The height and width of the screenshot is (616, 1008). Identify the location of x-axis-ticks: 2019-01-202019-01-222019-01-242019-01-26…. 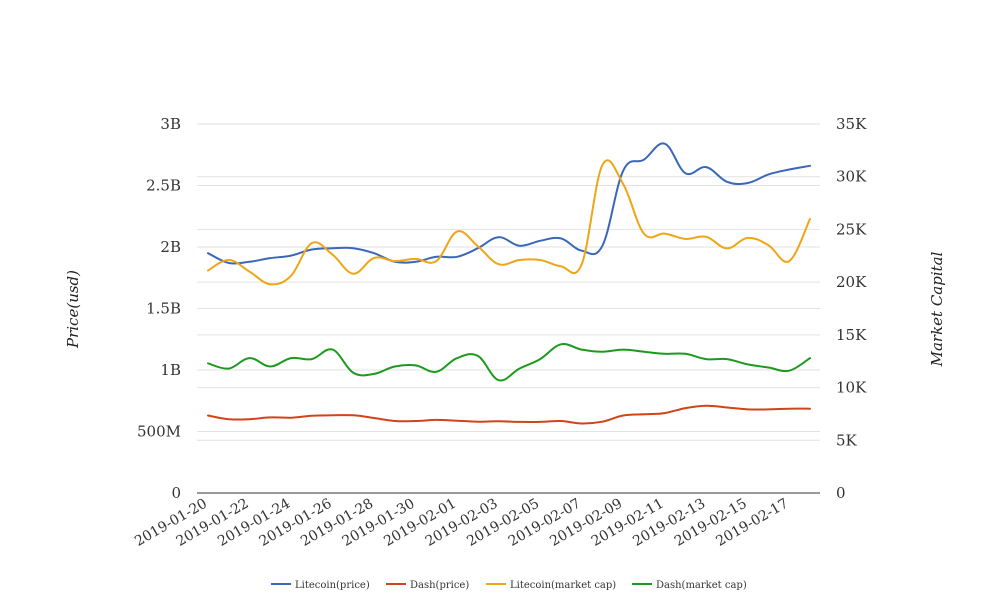
(461, 523).